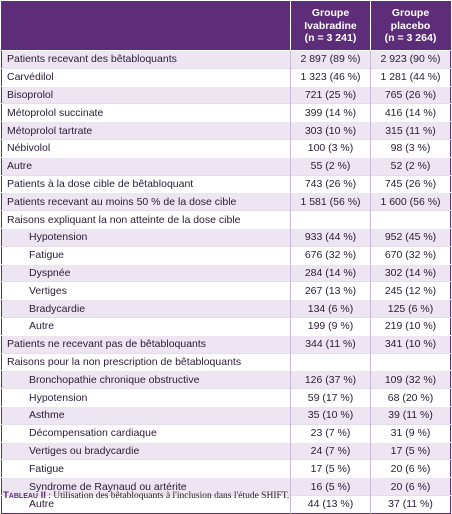 Image resolution: width=452 pixels, height=514 pixels. I want to click on row-label: Dyspnée, so click(146, 272).